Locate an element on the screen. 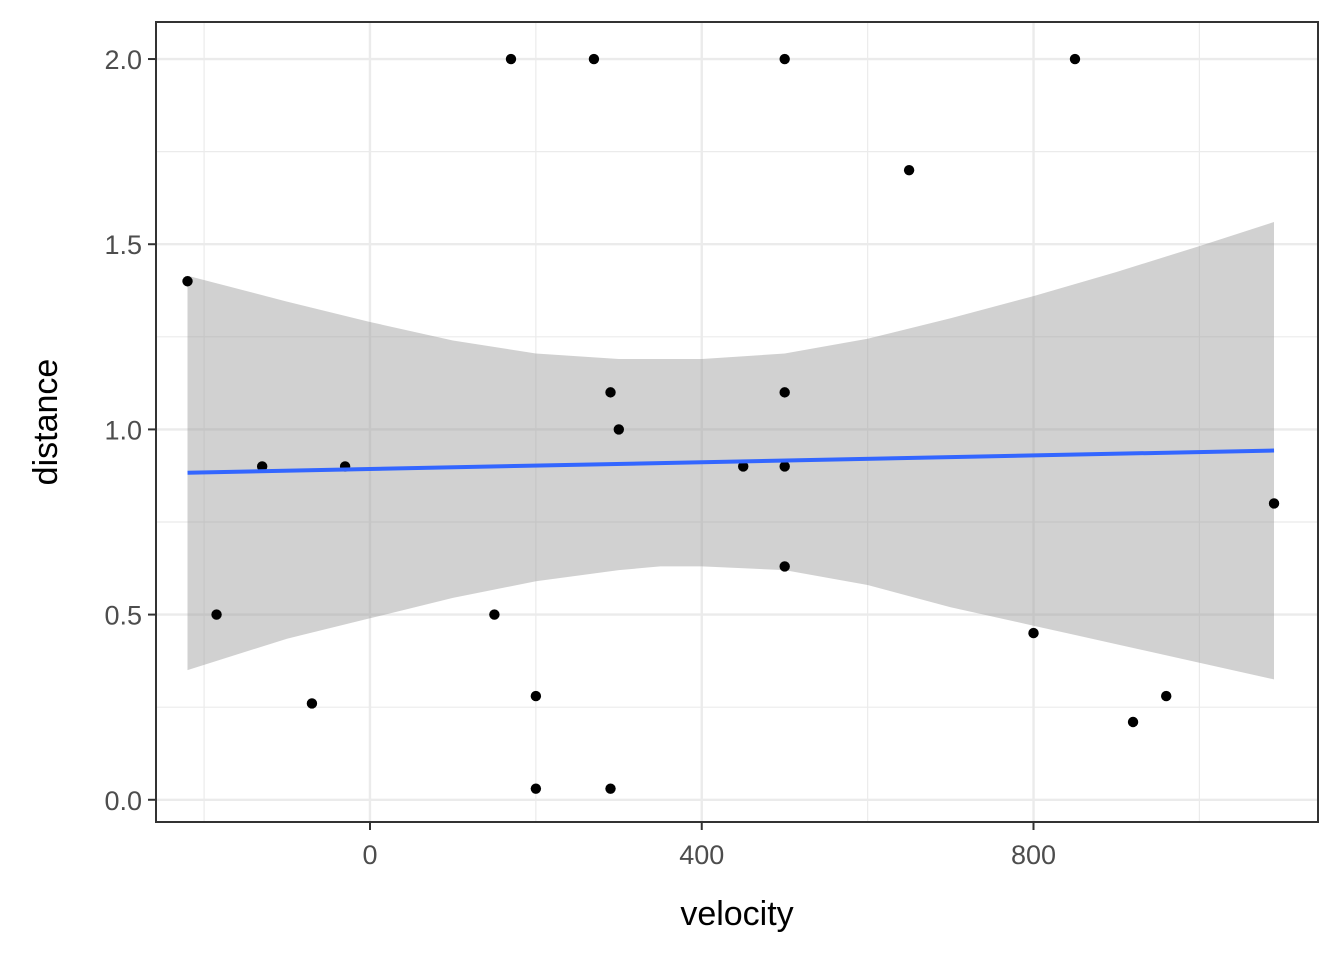 The image size is (1344, 960). trend-line is located at coordinates (731, 461).